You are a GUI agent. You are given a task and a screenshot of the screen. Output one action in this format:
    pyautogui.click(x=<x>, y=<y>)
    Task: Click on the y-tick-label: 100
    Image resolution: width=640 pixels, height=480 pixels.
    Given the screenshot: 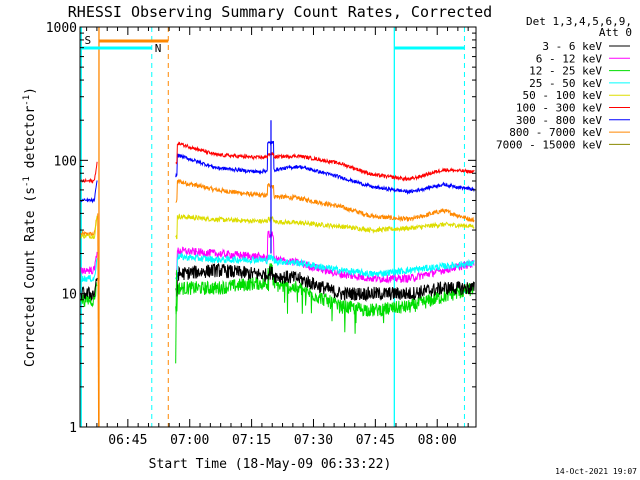 What is the action you would take?
    pyautogui.click(x=65, y=161)
    